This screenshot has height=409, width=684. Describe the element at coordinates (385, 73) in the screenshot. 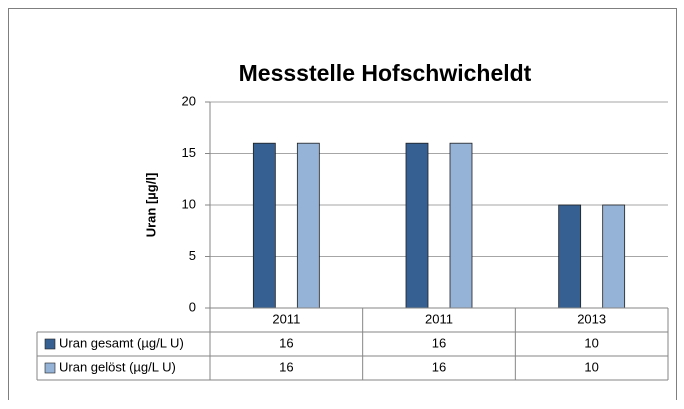

I see `chart-title: Messstelle Hofschwicheldt` at that location.